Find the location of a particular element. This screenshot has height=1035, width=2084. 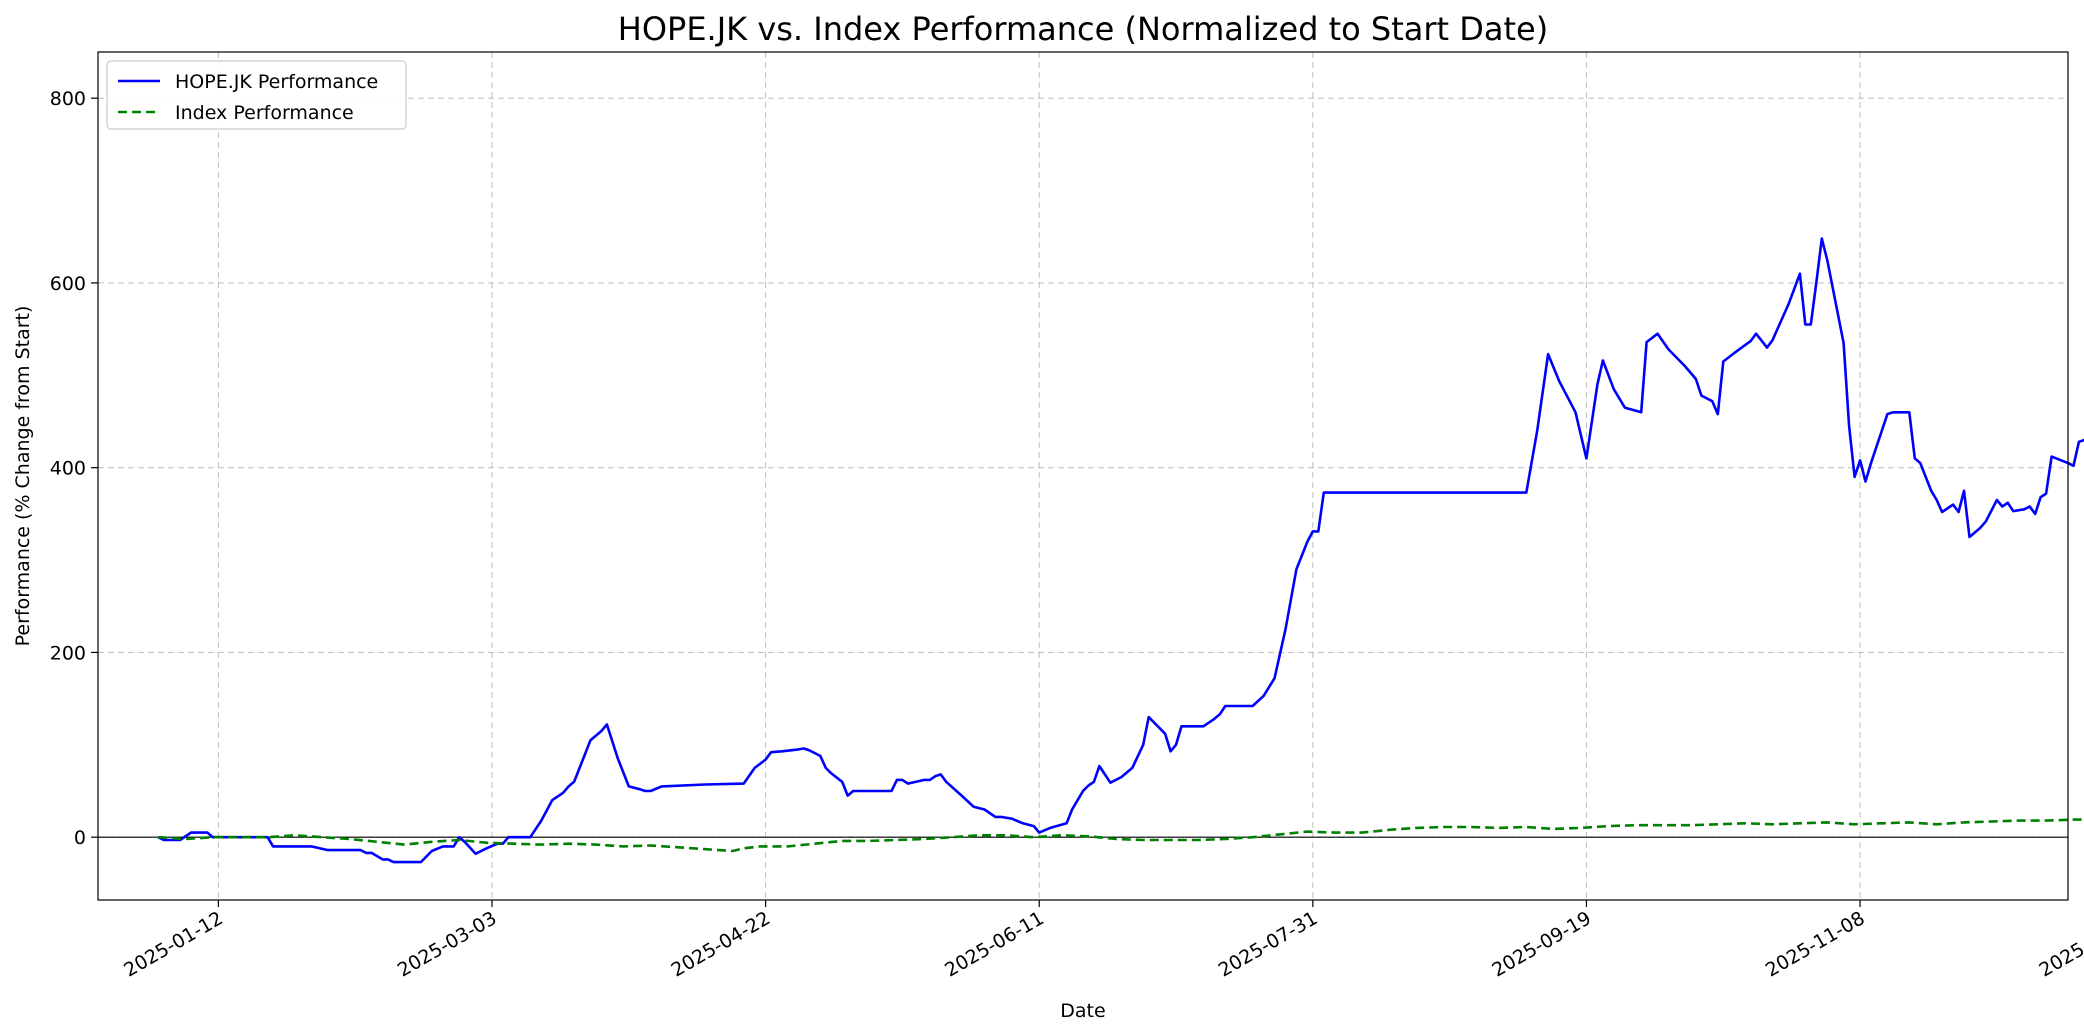

y-axis-label: Performance (% Change from Start) is located at coordinates (23, 476).